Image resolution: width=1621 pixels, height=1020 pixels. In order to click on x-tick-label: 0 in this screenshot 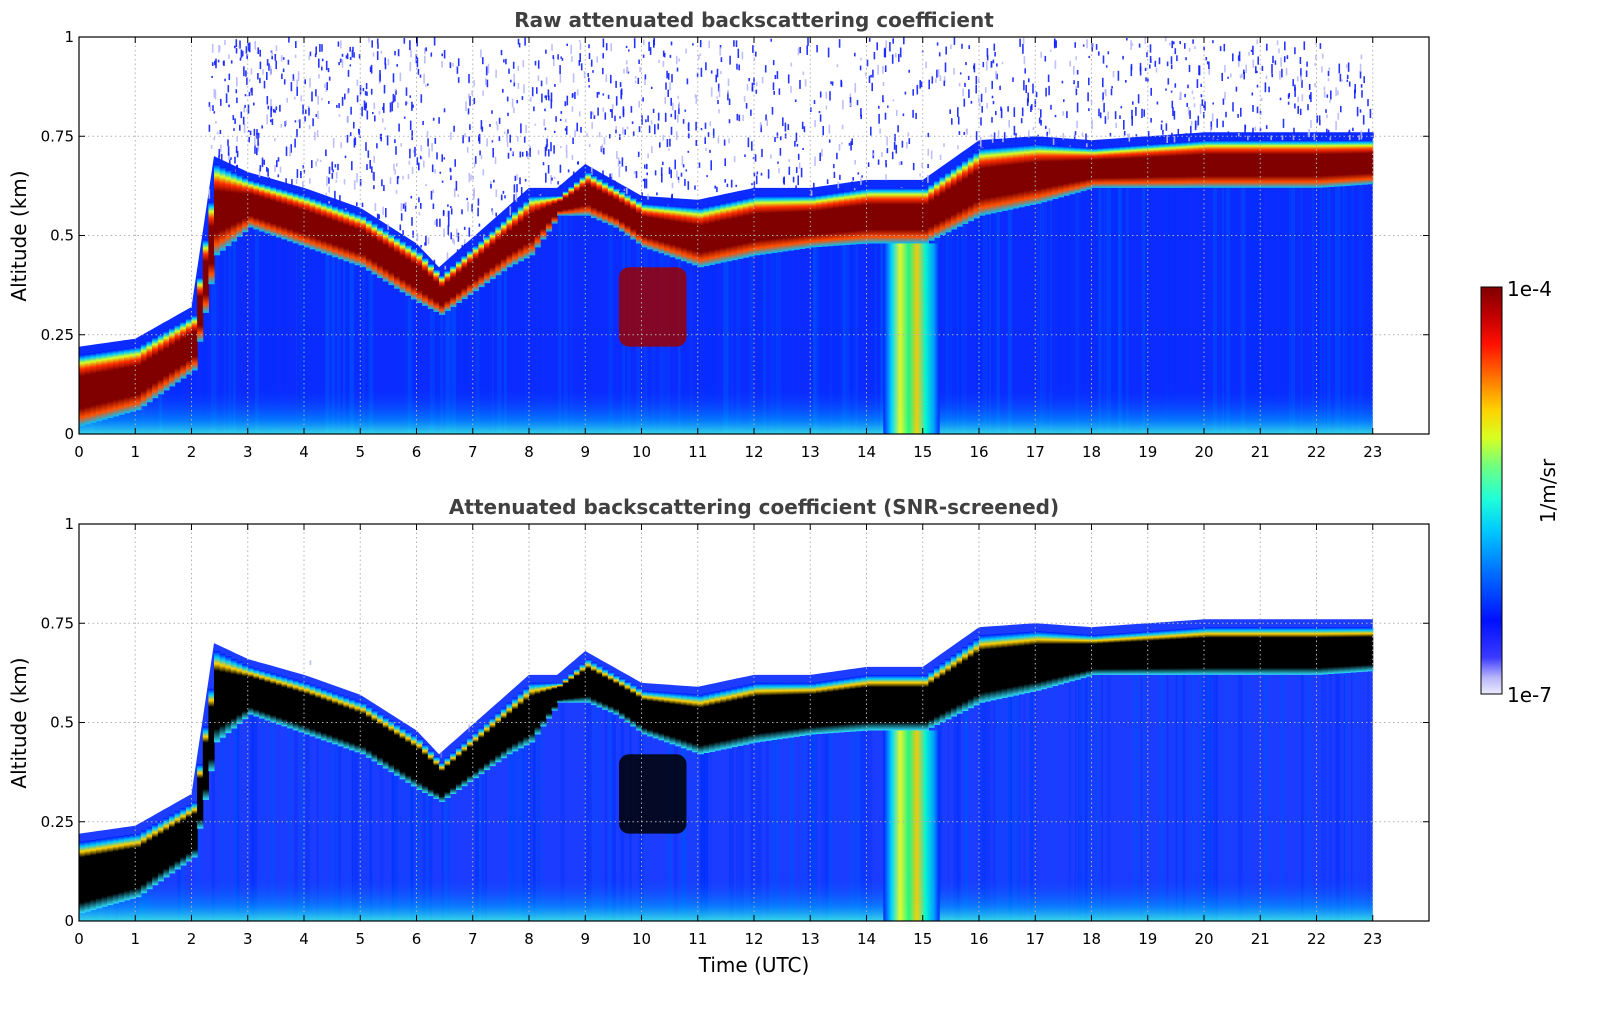, I will do `click(79, 939)`.